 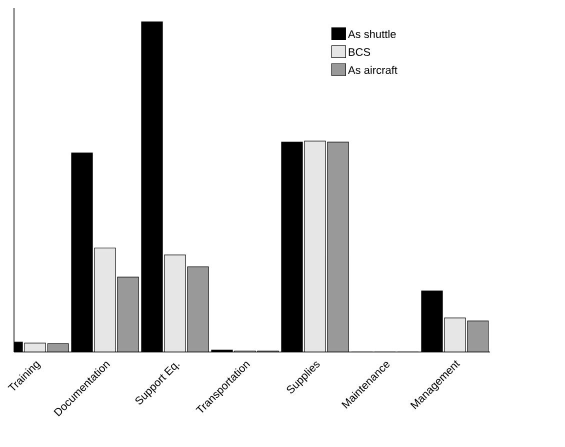 What do you see at coordinates (359, 52) in the screenshot?
I see `legend-label: BCS` at bounding box center [359, 52].